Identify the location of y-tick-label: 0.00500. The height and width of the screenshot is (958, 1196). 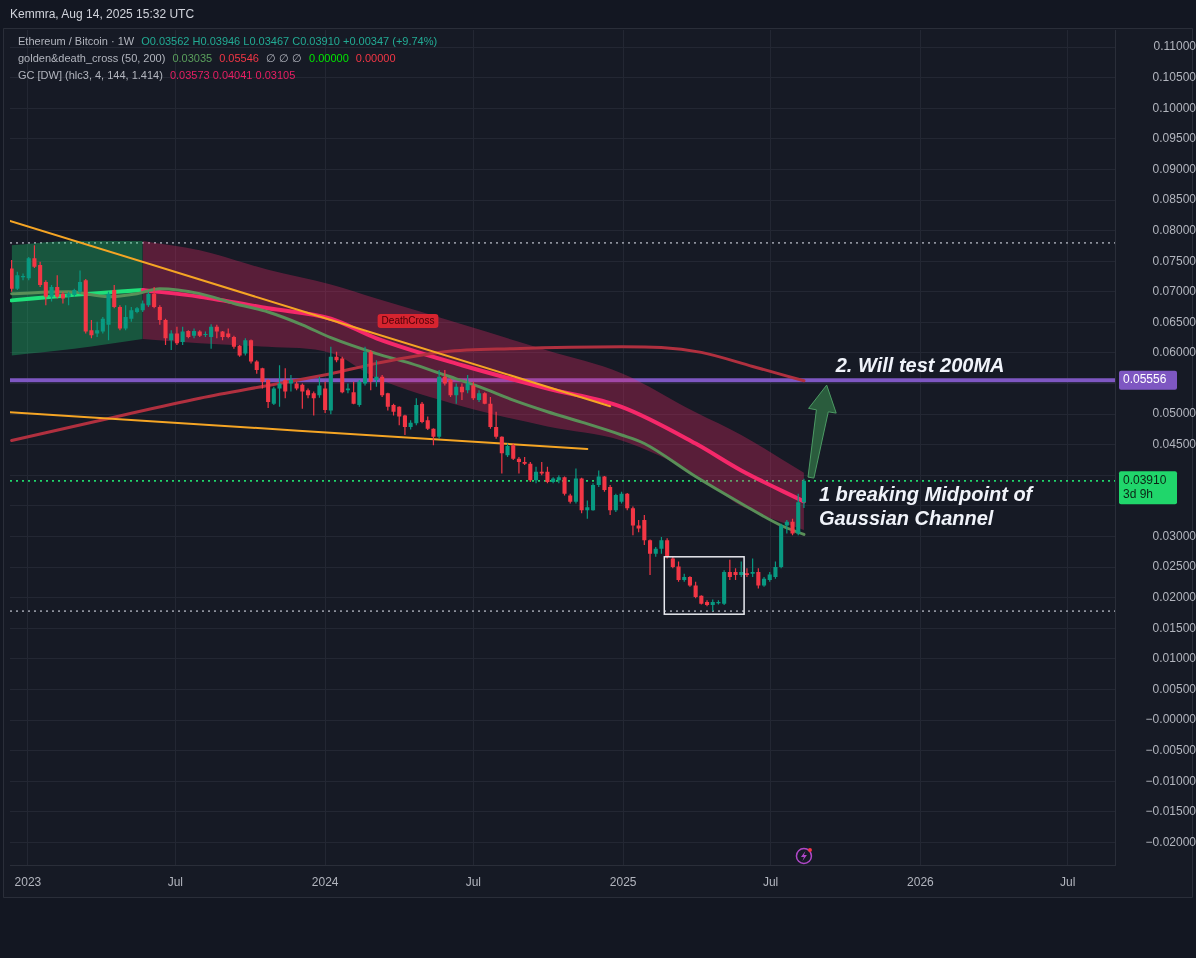
(1174, 688).